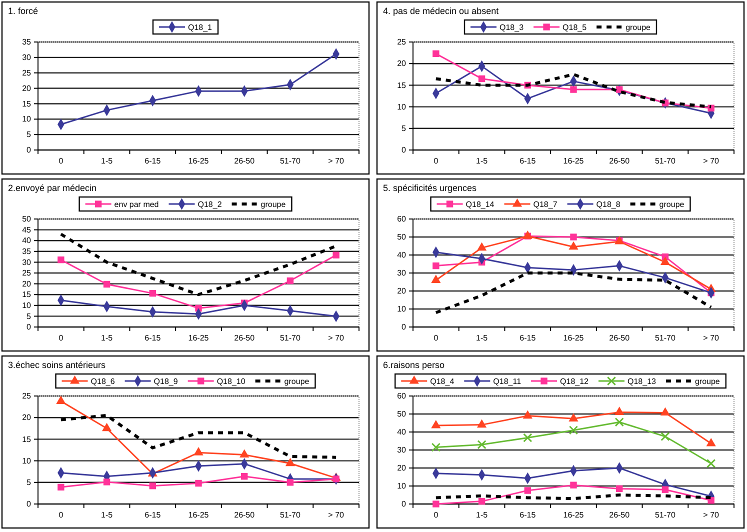 The image size is (747, 532). Describe the element at coordinates (198, 436) in the screenshot. I see `line-series` at that location.